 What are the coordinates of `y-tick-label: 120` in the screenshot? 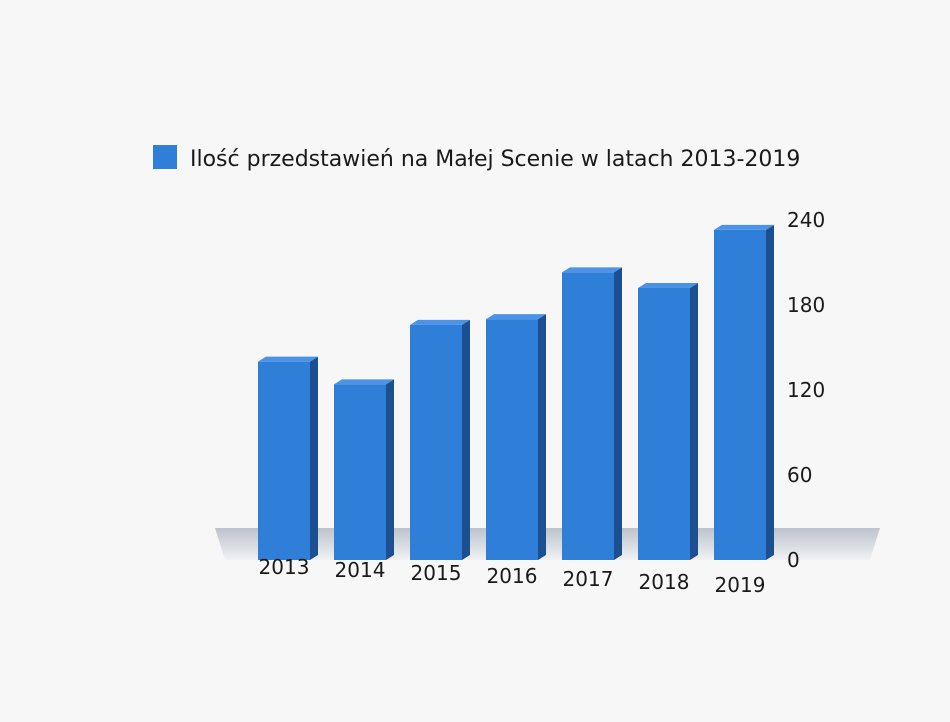 It's located at (806, 390).